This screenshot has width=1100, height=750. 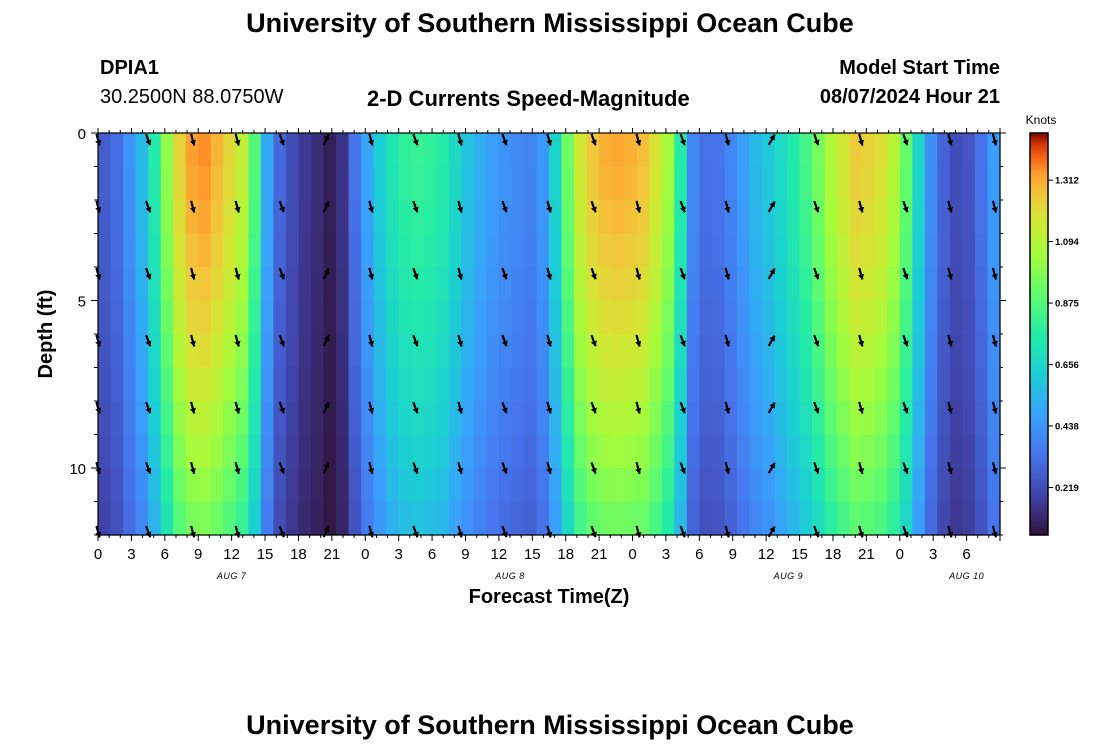 What do you see at coordinates (509, 576) in the screenshot?
I see `date-label: AUG 8` at bounding box center [509, 576].